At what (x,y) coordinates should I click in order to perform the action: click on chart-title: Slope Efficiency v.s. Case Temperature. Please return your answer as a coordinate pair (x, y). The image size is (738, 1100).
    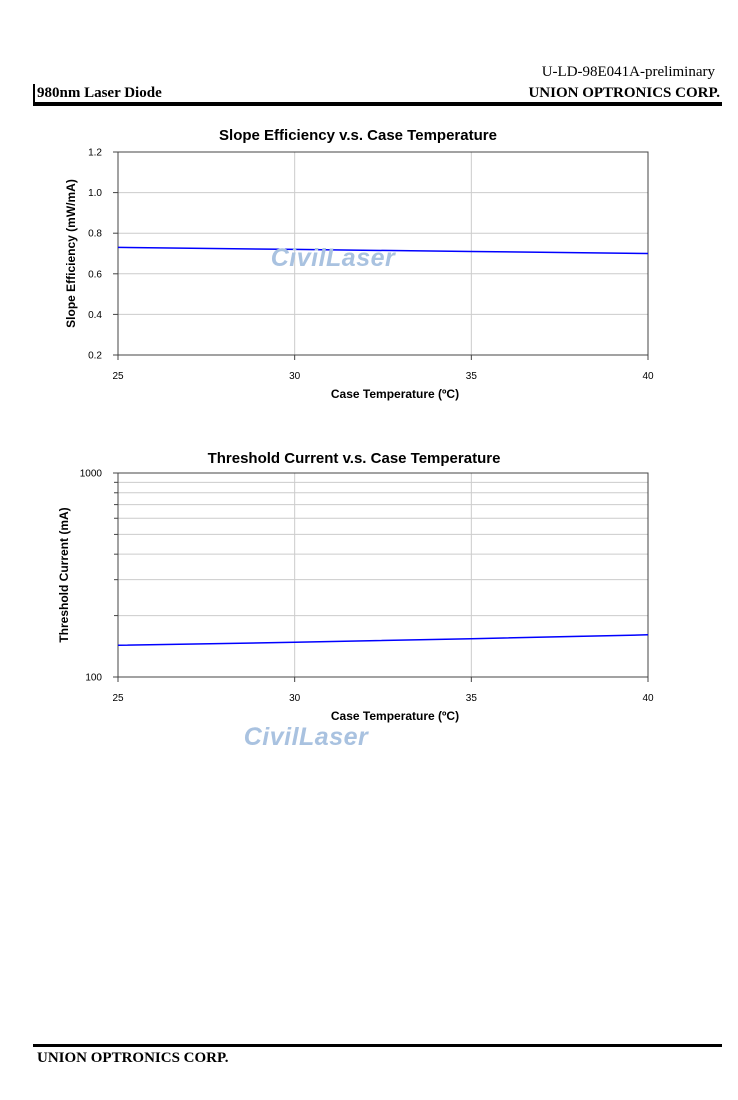
    Looking at the image, I should click on (358, 135).